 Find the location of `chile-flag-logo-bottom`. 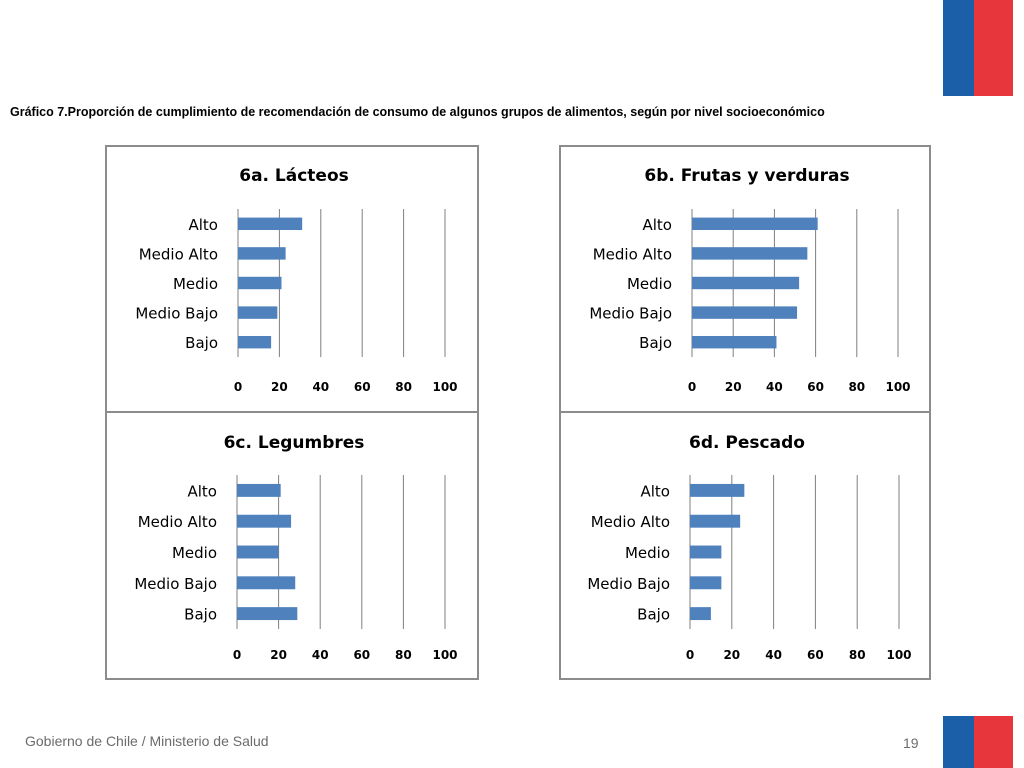

chile-flag-logo-bottom is located at coordinates (978, 742).